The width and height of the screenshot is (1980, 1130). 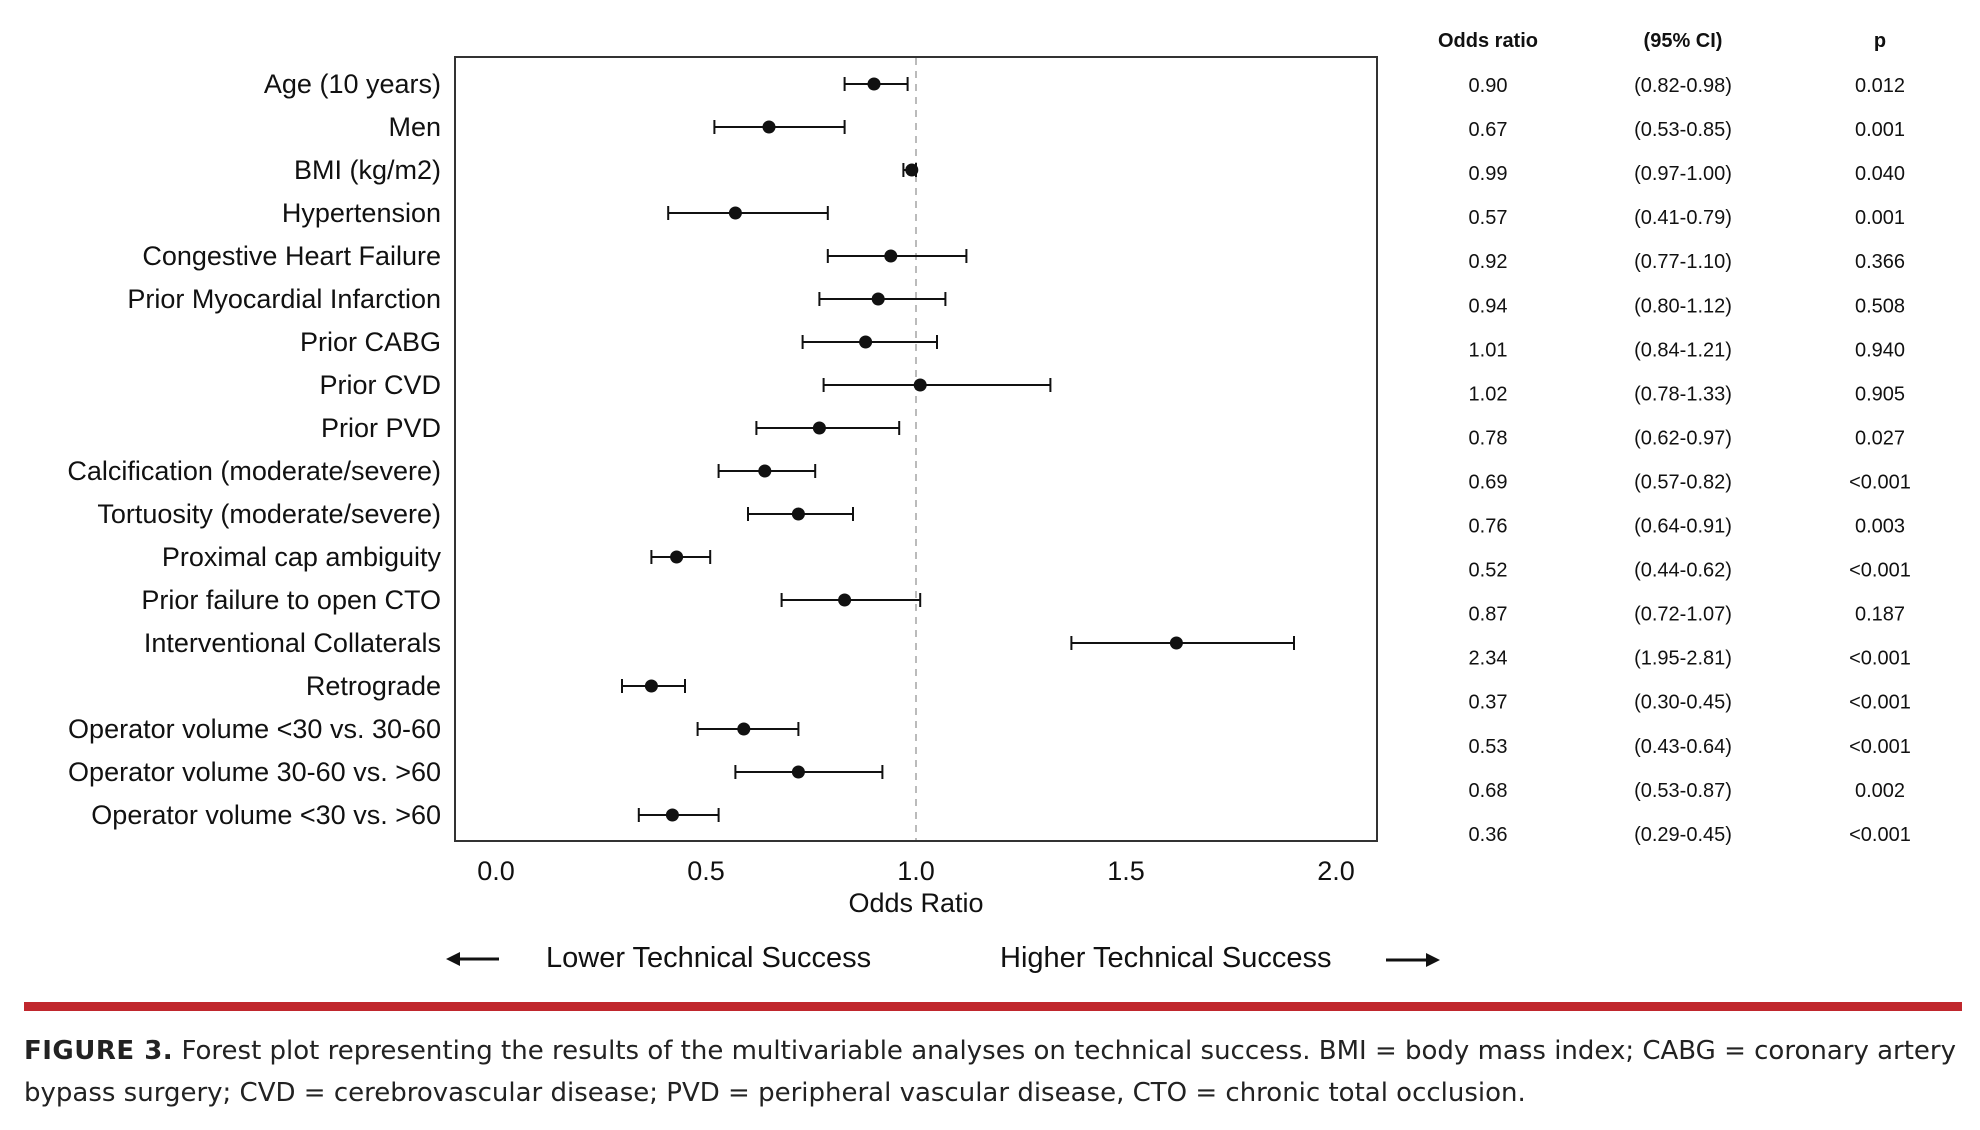 What do you see at coordinates (1433, 960) in the screenshot?
I see `right-arrowhead-icon` at bounding box center [1433, 960].